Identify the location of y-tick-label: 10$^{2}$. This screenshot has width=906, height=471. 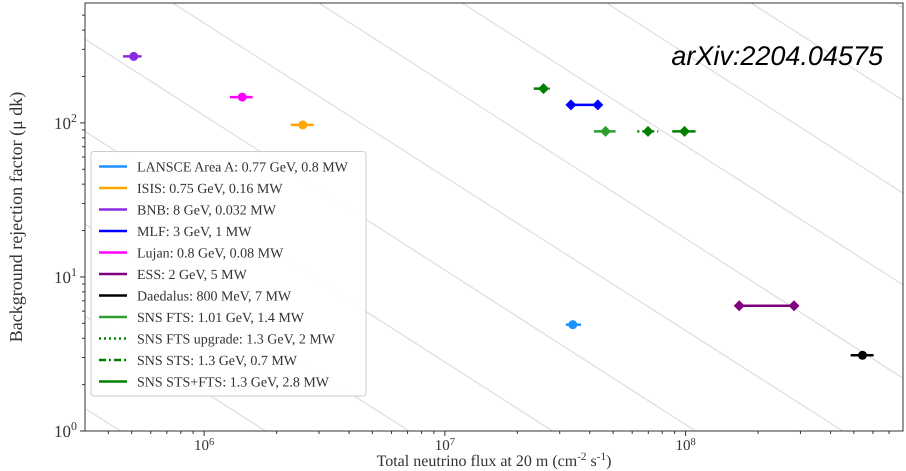
(66, 121).